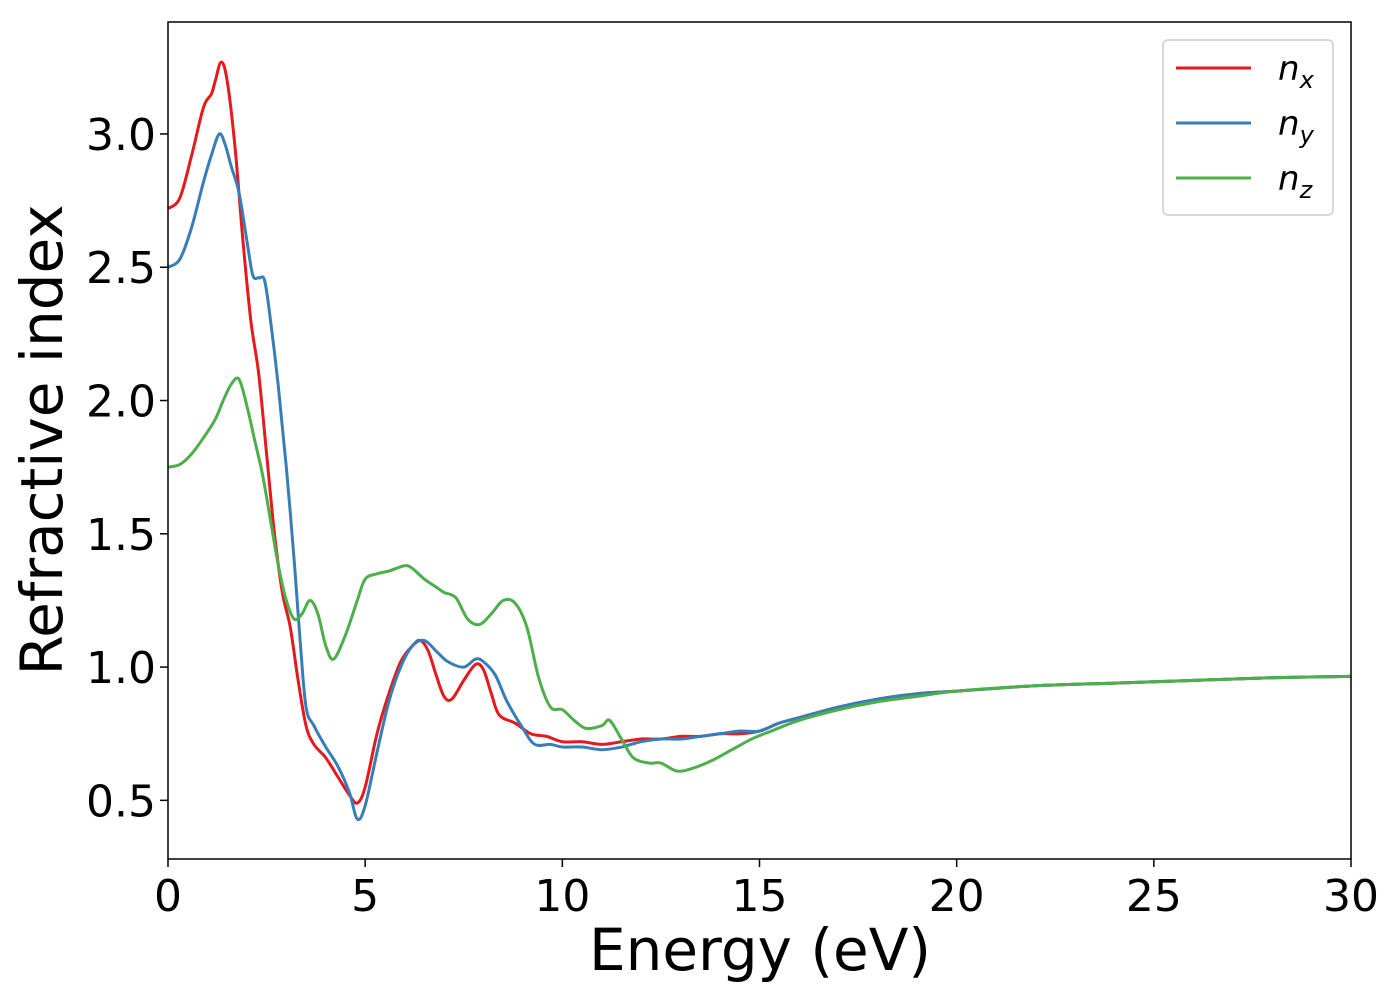  Describe the element at coordinates (1289, 69) in the screenshot. I see `legend-label-nx-base: n` at that location.